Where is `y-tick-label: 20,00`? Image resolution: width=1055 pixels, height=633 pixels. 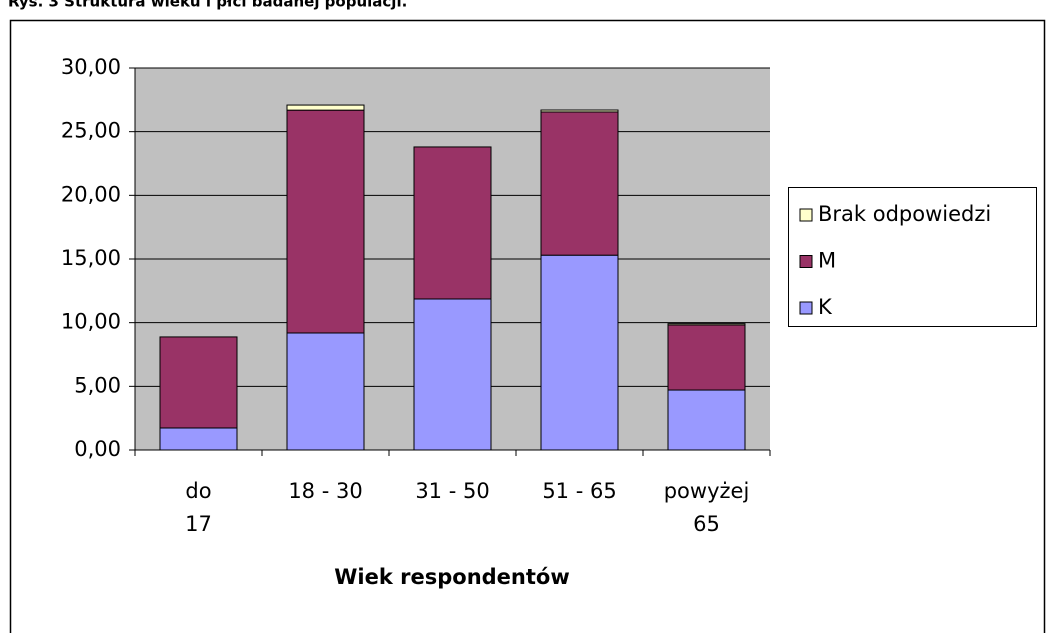 y-tick-label: 20,00 is located at coordinates (91, 194).